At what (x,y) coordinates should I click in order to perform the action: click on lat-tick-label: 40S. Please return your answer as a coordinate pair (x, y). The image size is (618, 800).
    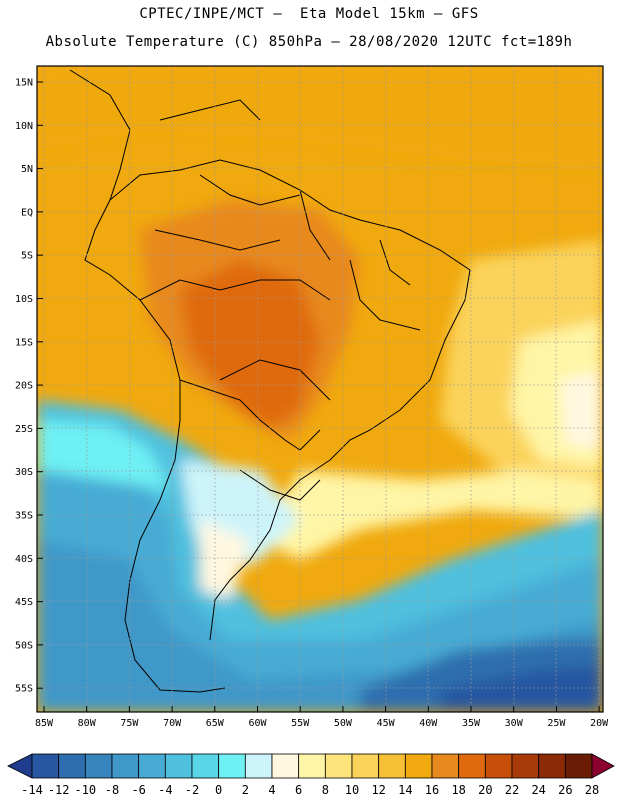
    Looking at the image, I should click on (24, 559).